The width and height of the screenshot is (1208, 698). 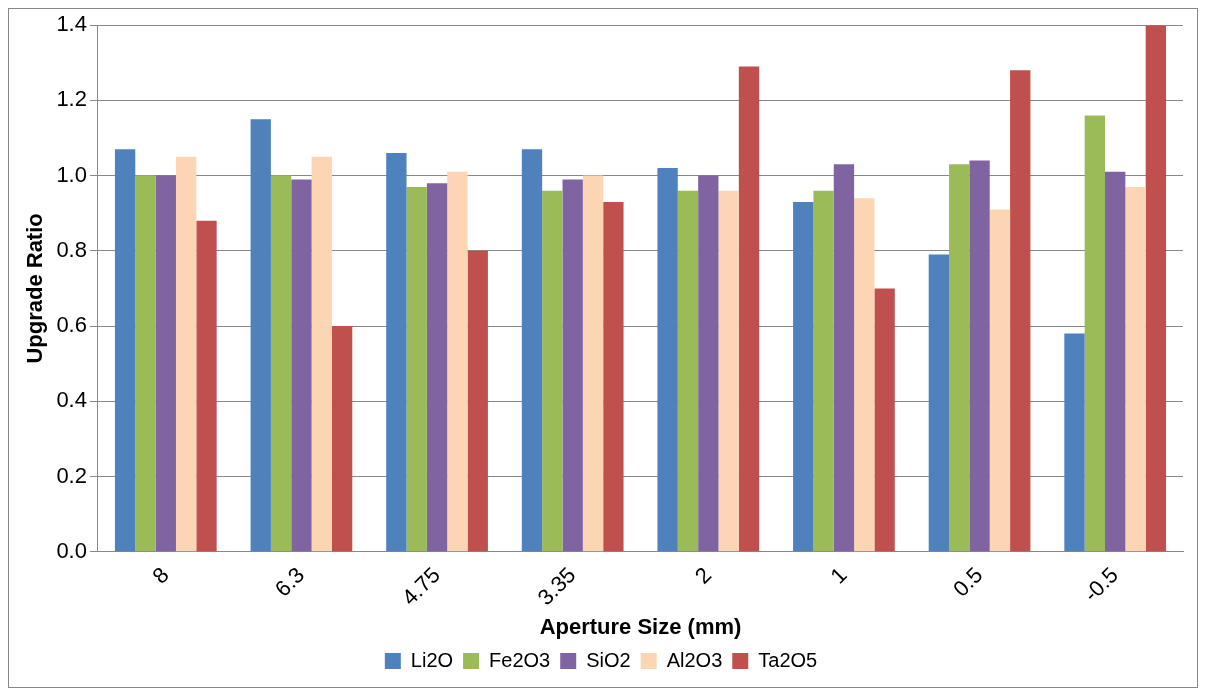 What do you see at coordinates (420, 586) in the screenshot?
I see `x-tick-label: 4.75` at bounding box center [420, 586].